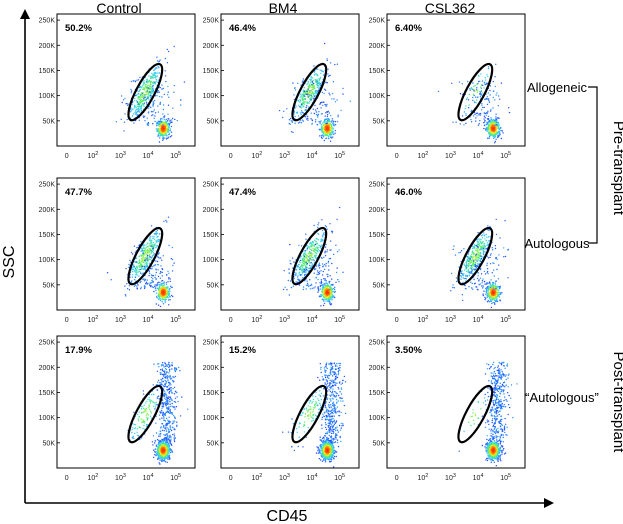 This screenshot has width=623, height=524. Describe the element at coordinates (242, 192) in the screenshot. I see `gate-percentage: 47.4%` at that location.